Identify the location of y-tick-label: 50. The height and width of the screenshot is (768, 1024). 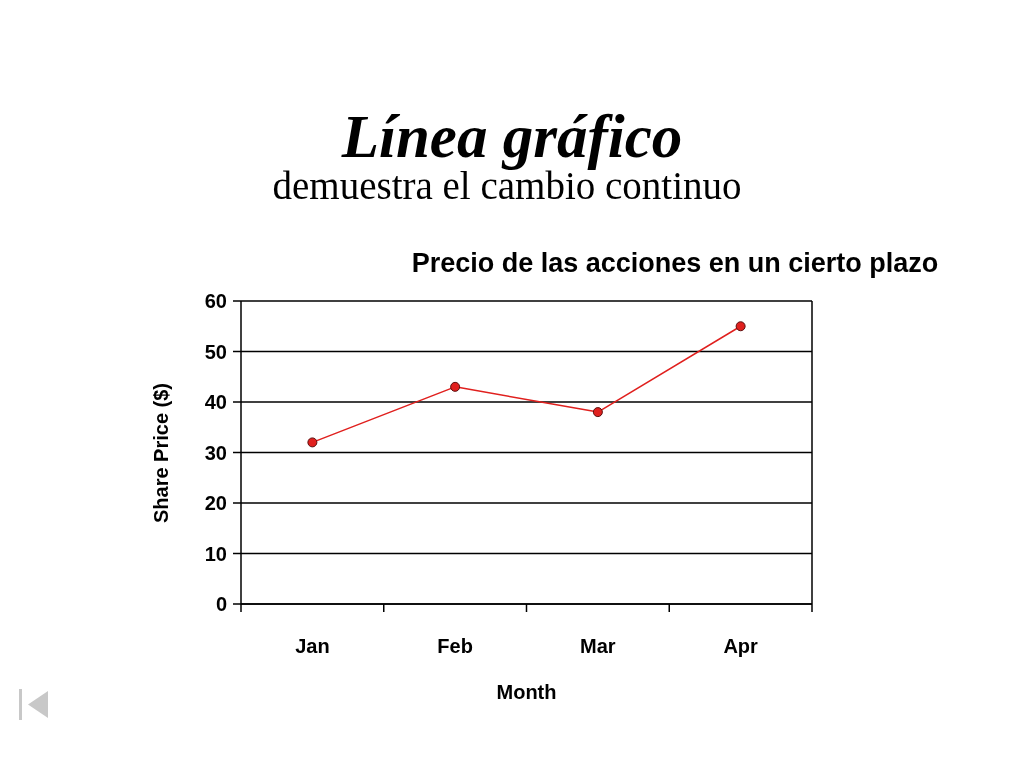
(215, 351).